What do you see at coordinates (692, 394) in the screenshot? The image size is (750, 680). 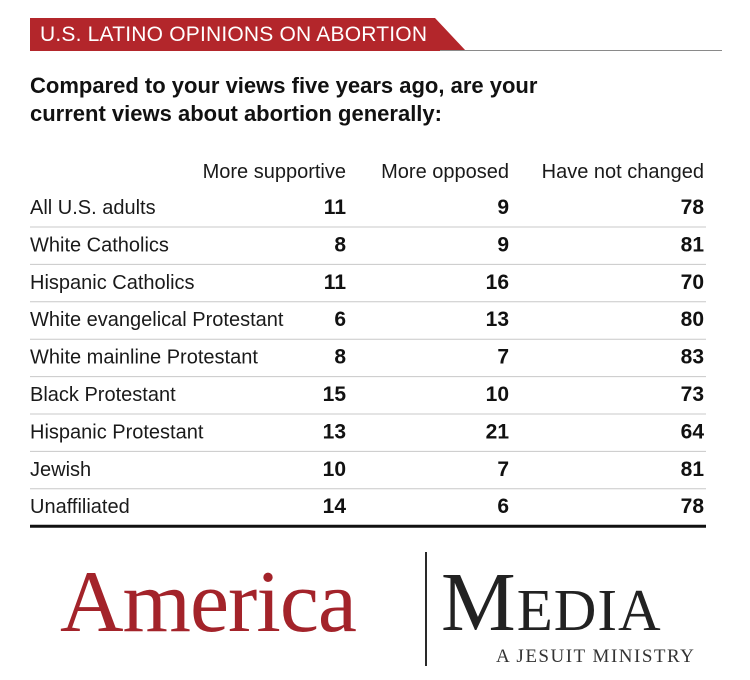 I see `table-cell: 73` at bounding box center [692, 394].